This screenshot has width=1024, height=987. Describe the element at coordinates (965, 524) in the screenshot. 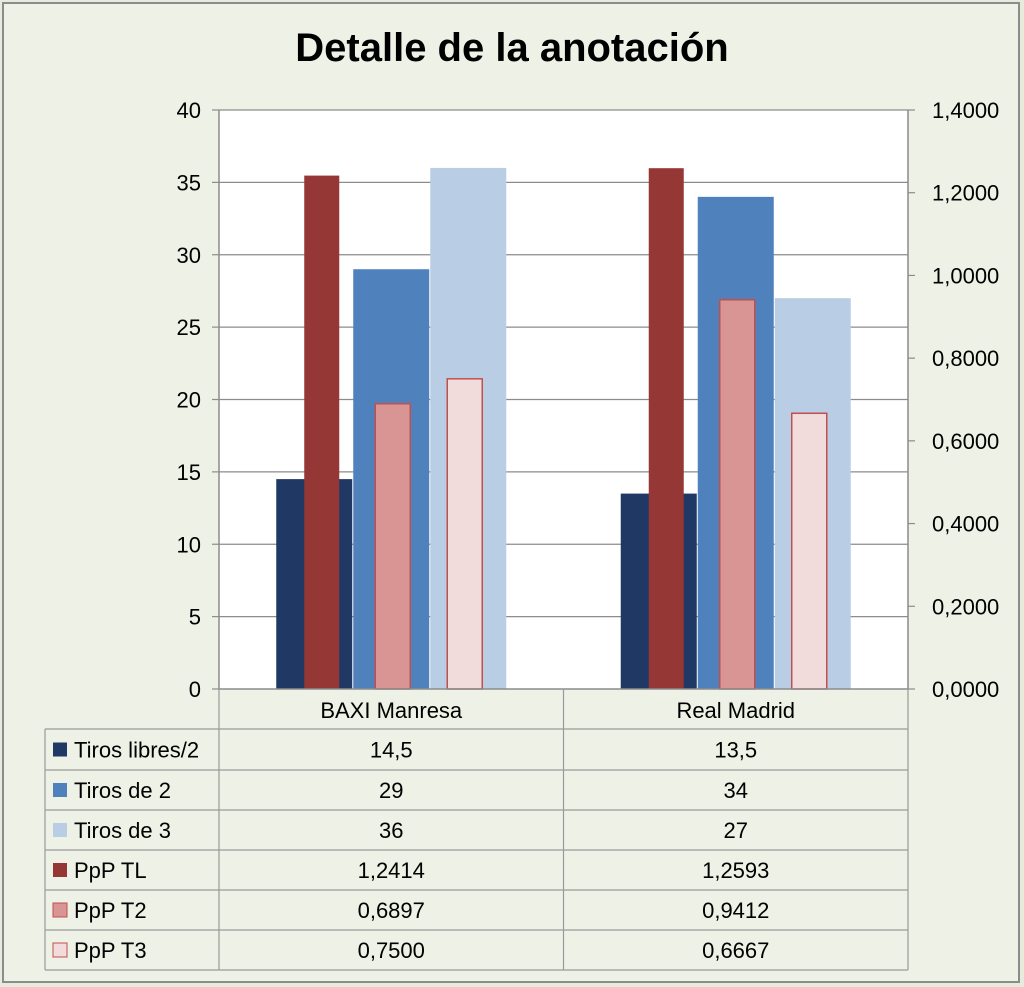

I see `y-right-tick-label: 0,4000` at that location.